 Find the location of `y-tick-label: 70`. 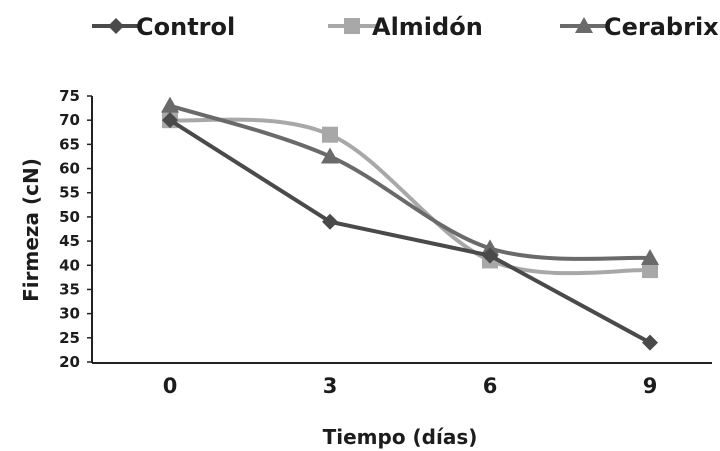

y-tick-label: 70 is located at coordinates (69, 120).